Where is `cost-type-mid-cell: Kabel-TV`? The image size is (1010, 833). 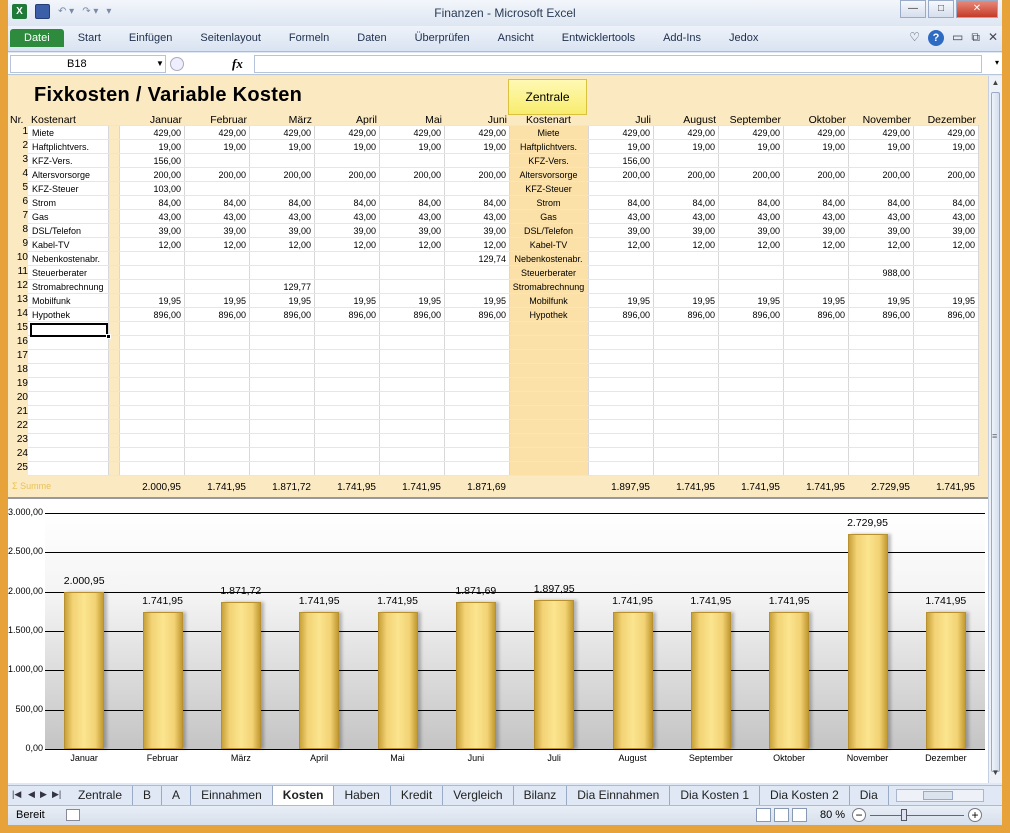
cost-type-mid-cell: Kabel-TV is located at coordinates (548, 245).